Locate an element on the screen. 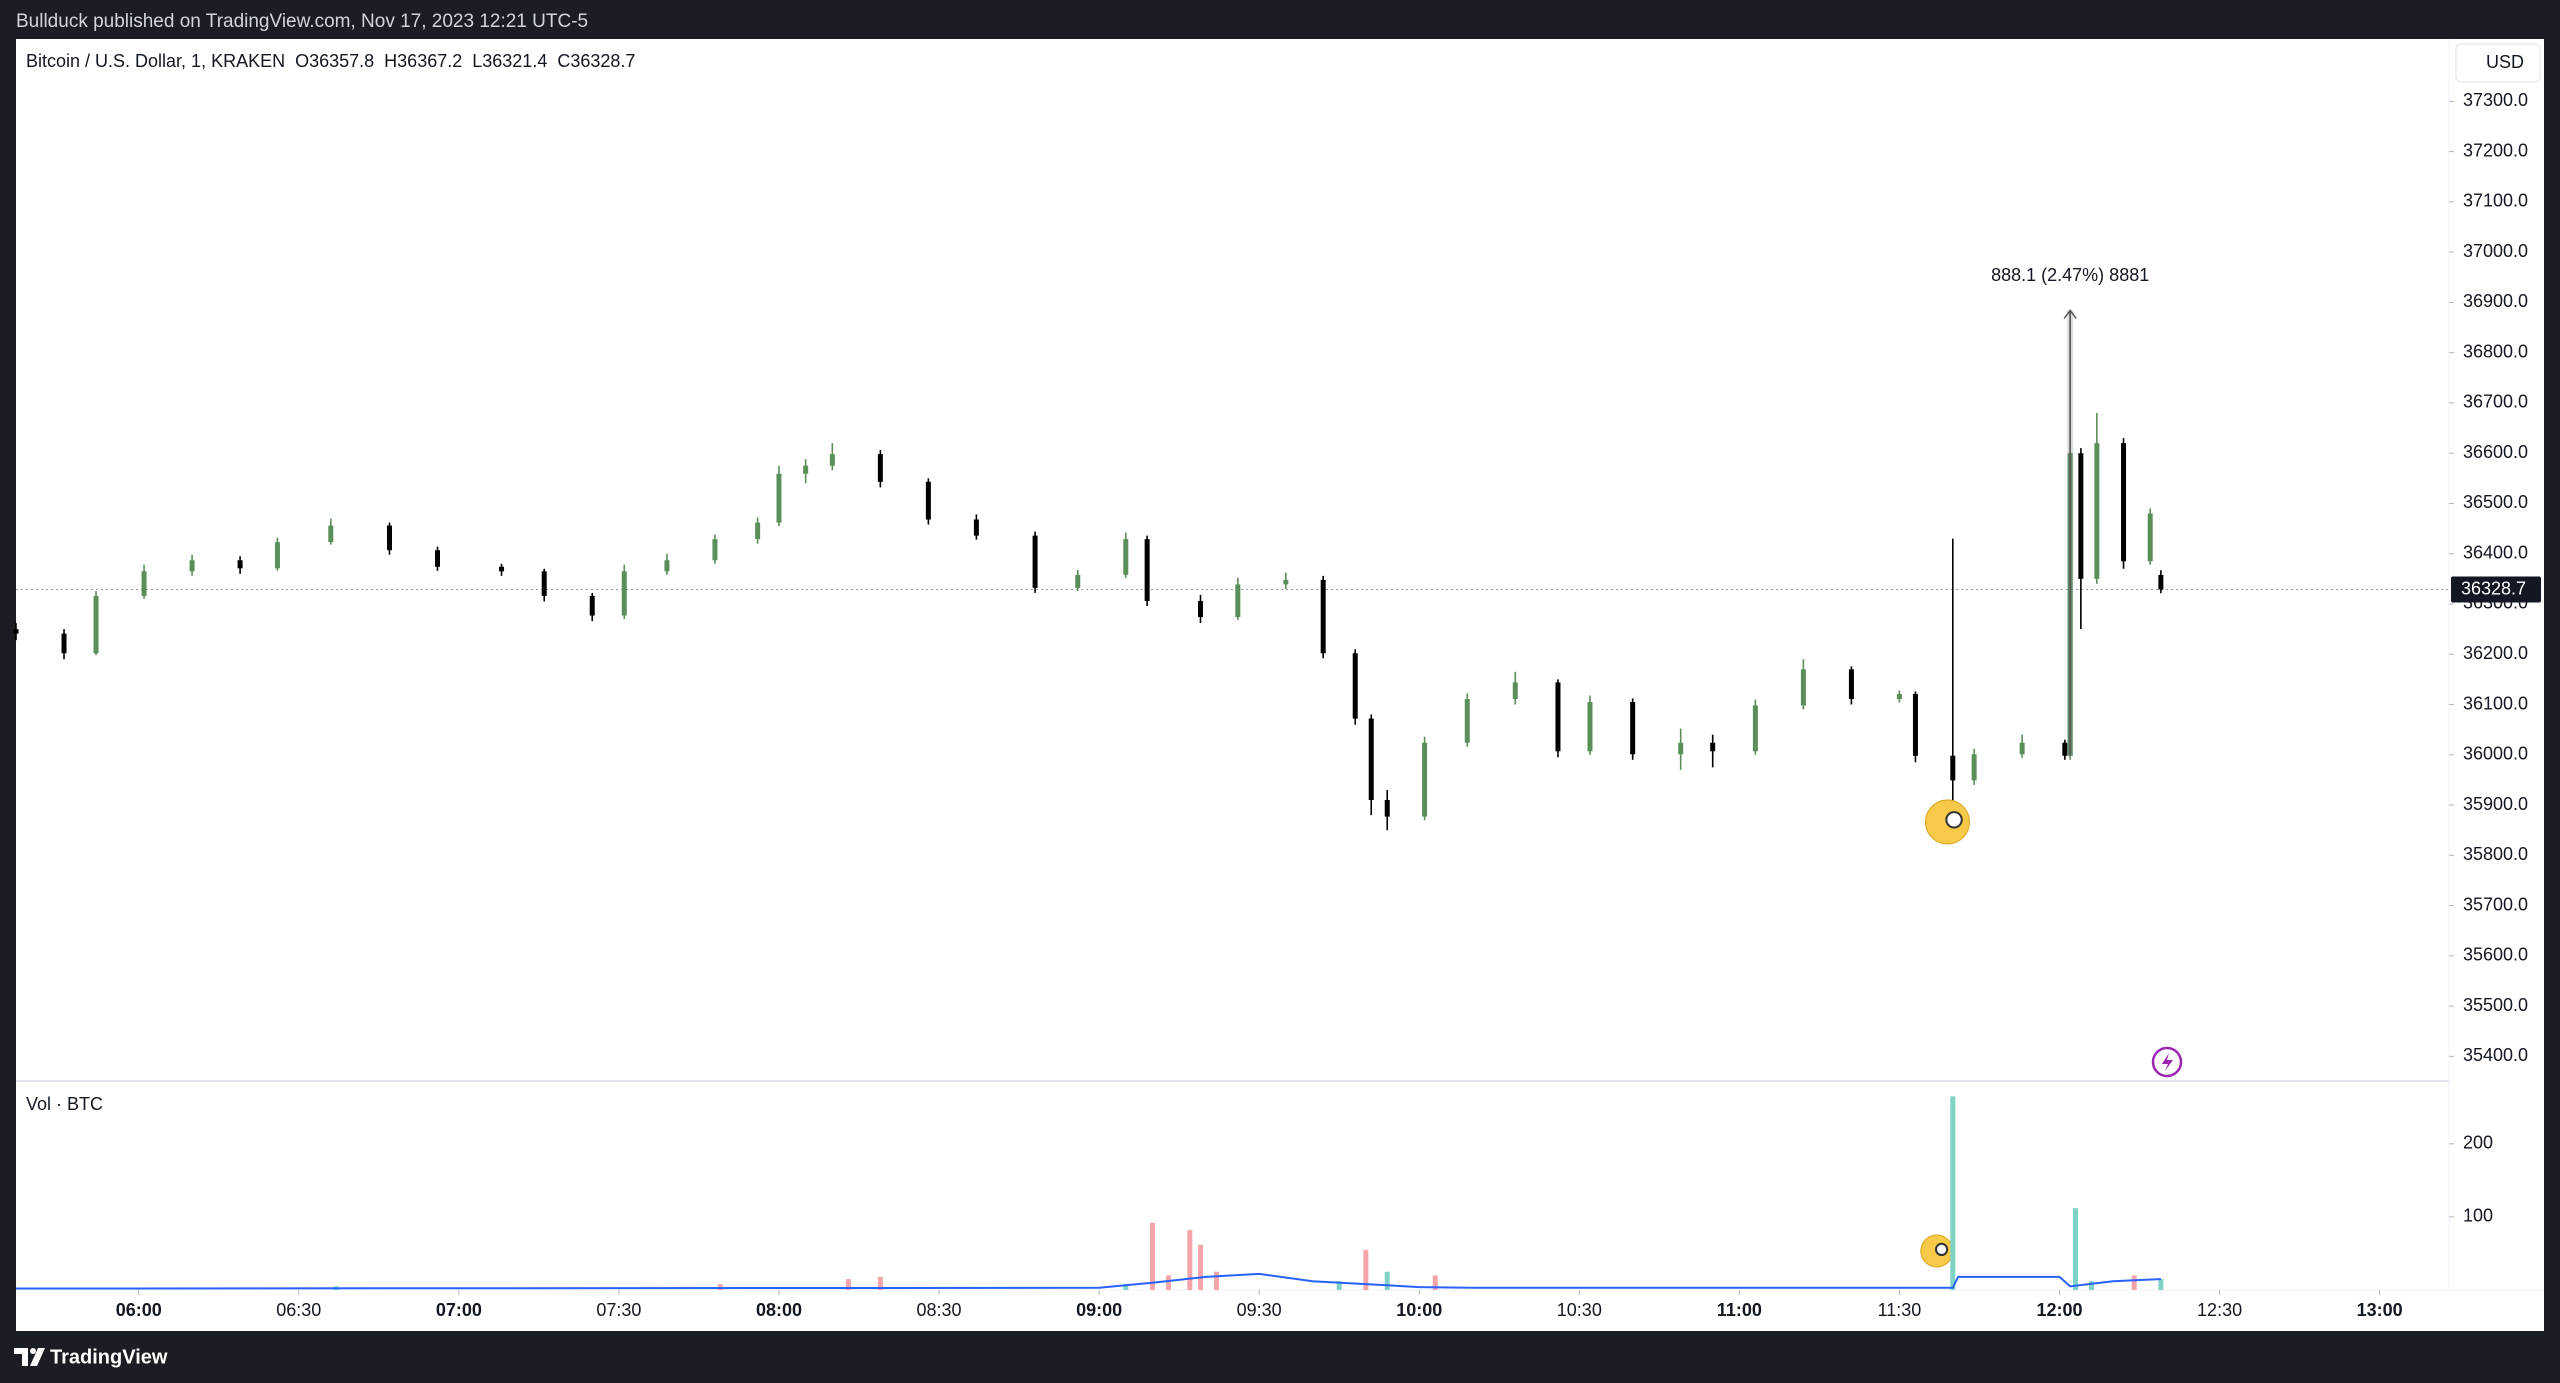 The width and height of the screenshot is (2560, 1383). emoji-monocle is located at coordinates (1954, 820).